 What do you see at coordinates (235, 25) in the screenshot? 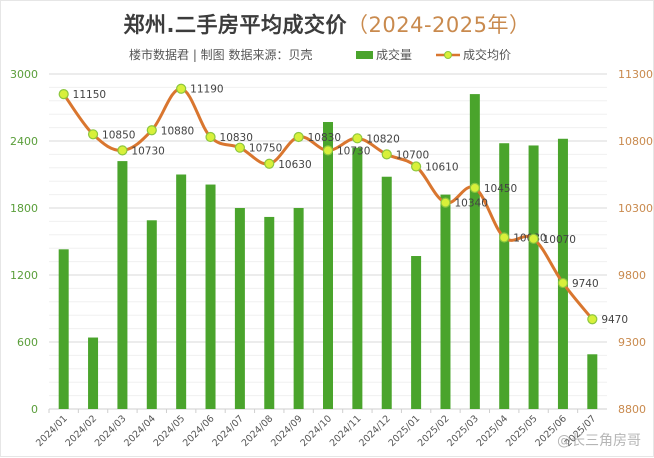
I see `title-main: 郑州.二手房平均成交价` at bounding box center [235, 25].